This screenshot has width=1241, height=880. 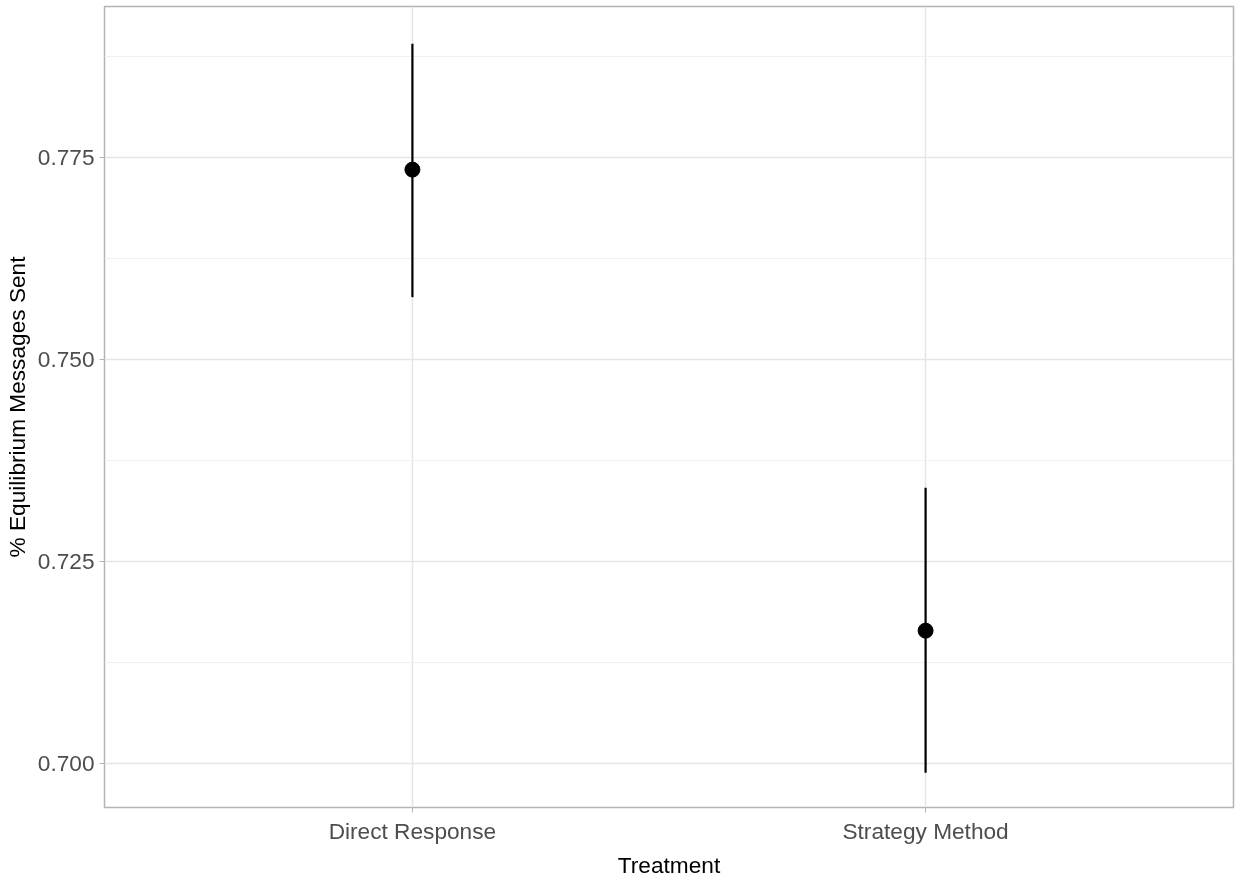 I want to click on y-tick-label: 0.725, so click(x=66, y=560).